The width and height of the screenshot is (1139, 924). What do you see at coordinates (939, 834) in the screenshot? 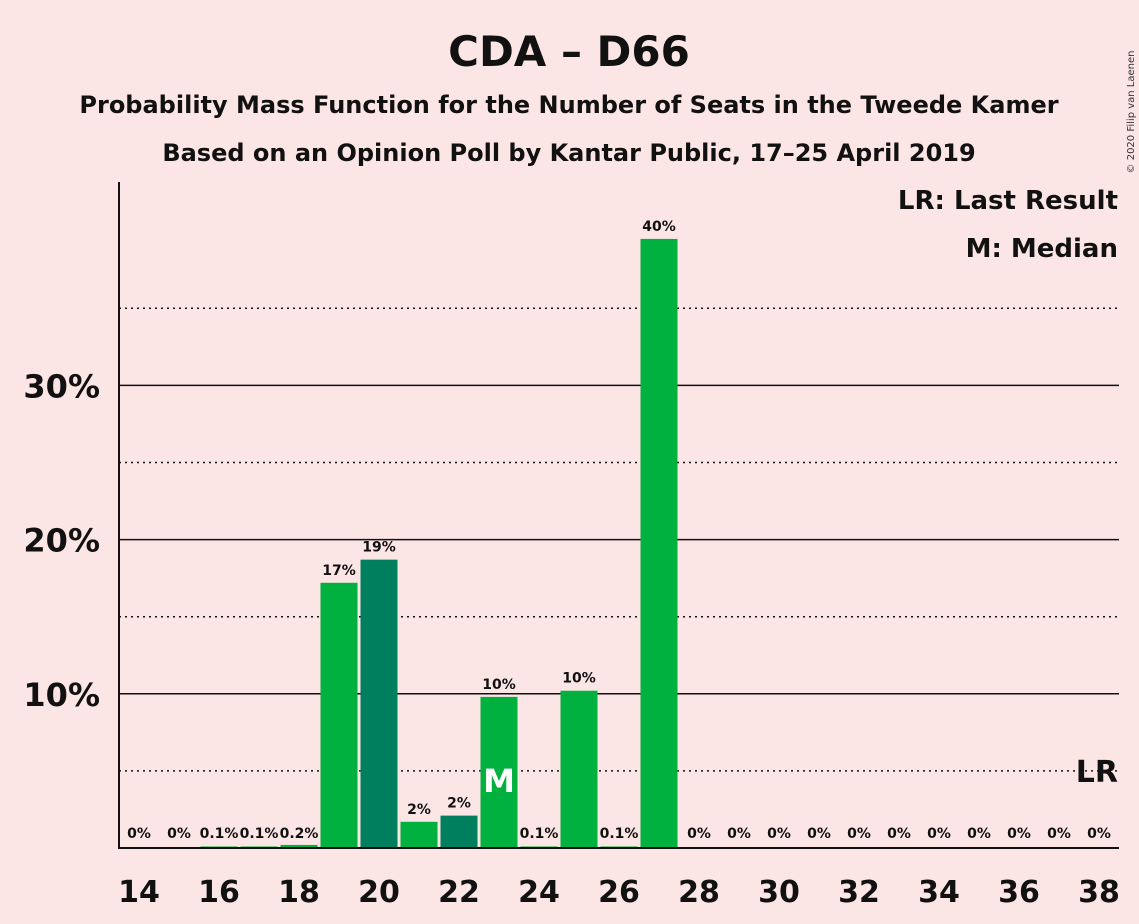
I see `data-label-seat-34: 0%` at bounding box center [939, 834].